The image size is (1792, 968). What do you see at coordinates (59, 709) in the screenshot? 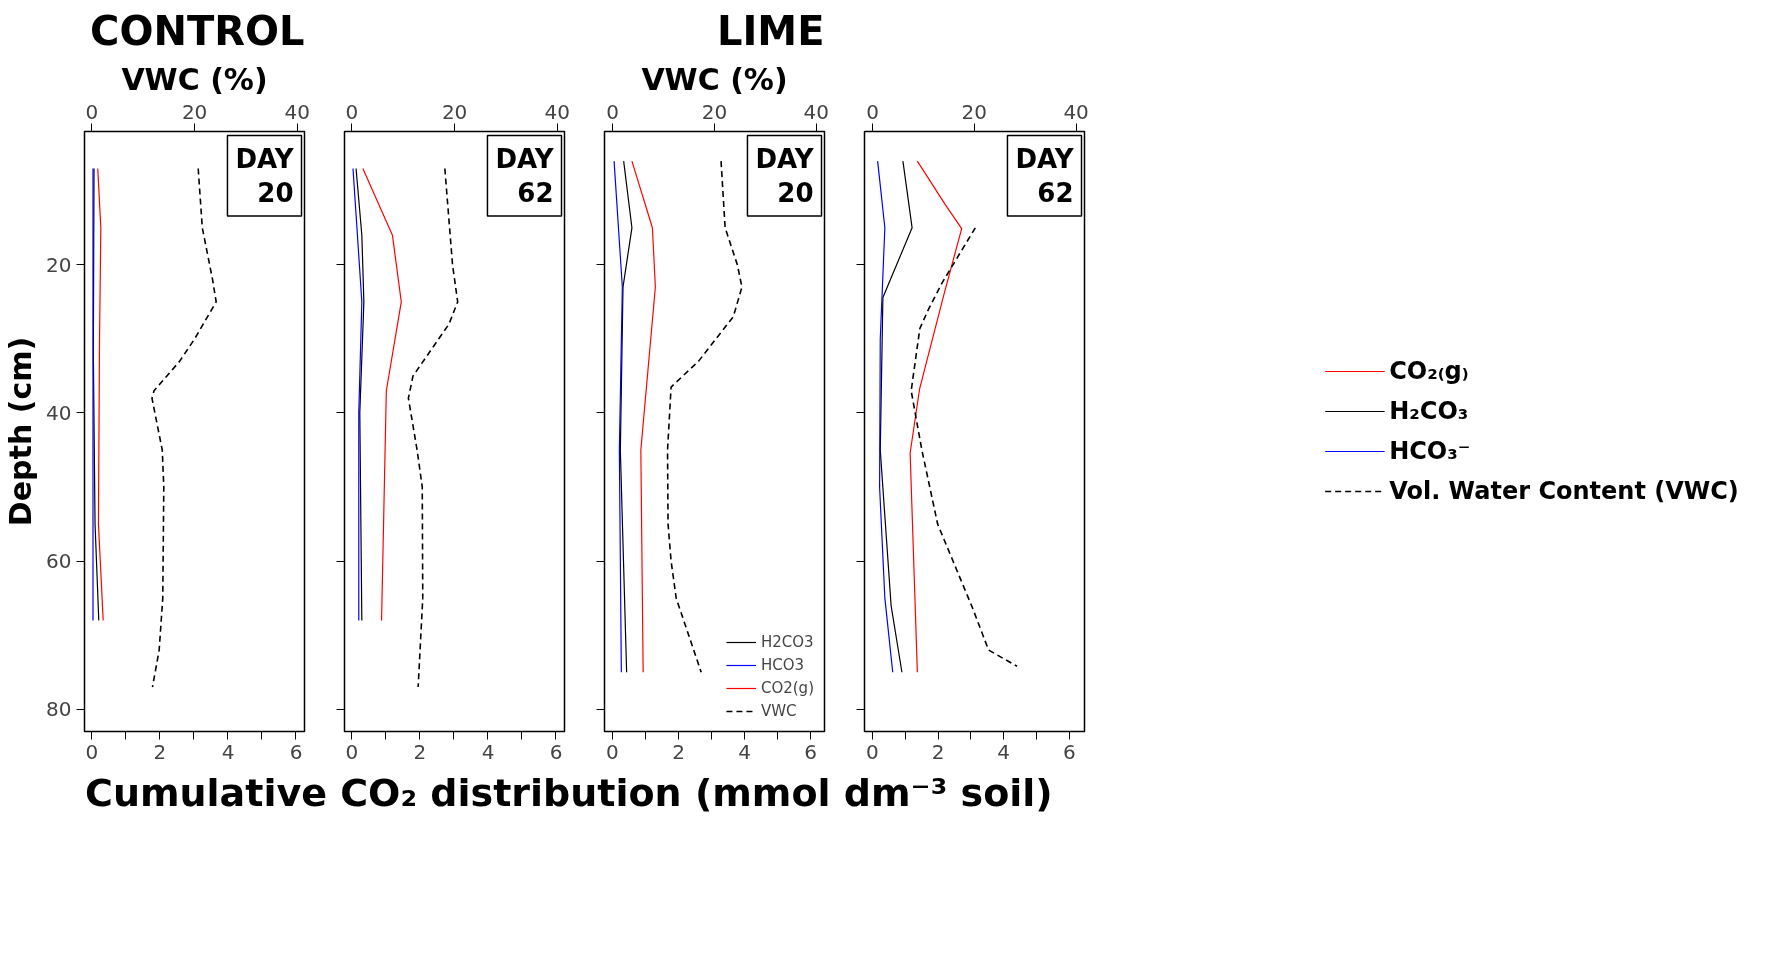
I see `y-tick-label: 80` at bounding box center [59, 709].